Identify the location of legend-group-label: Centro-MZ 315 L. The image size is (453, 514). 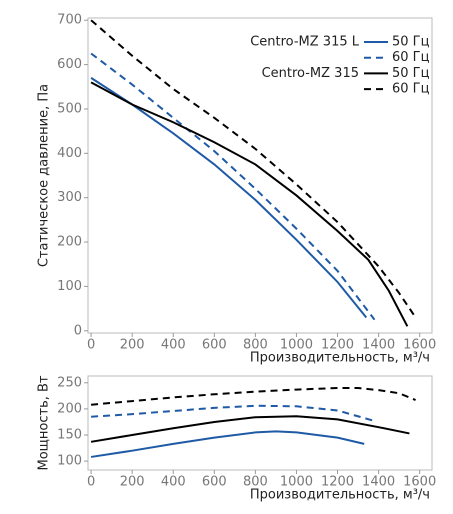
(305, 42).